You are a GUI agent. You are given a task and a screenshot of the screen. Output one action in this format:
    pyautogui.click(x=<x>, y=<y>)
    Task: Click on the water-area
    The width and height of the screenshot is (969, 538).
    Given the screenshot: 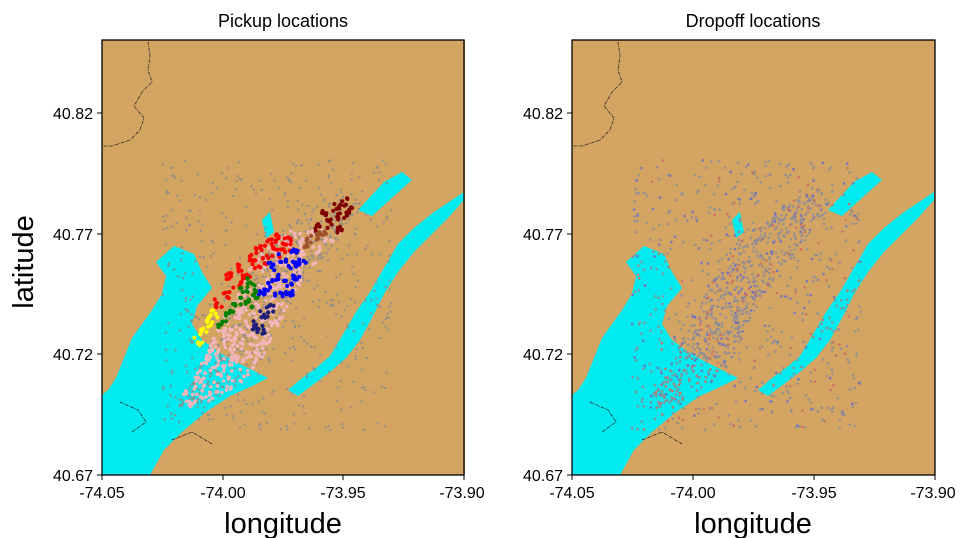 What is the action you would take?
    pyautogui.click(x=268, y=225)
    